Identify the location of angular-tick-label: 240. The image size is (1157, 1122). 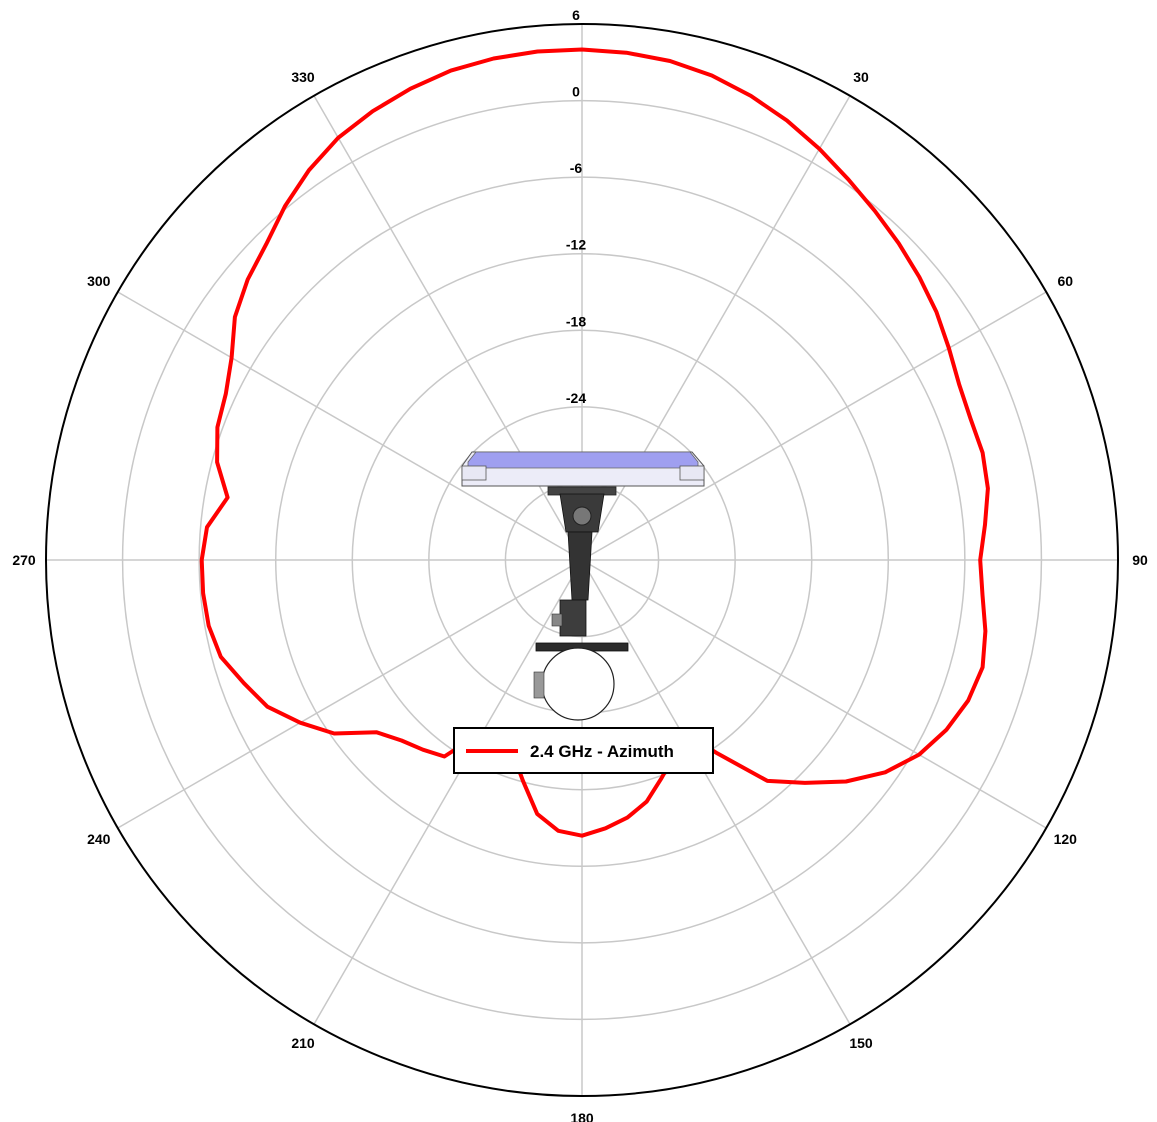
(99, 839).